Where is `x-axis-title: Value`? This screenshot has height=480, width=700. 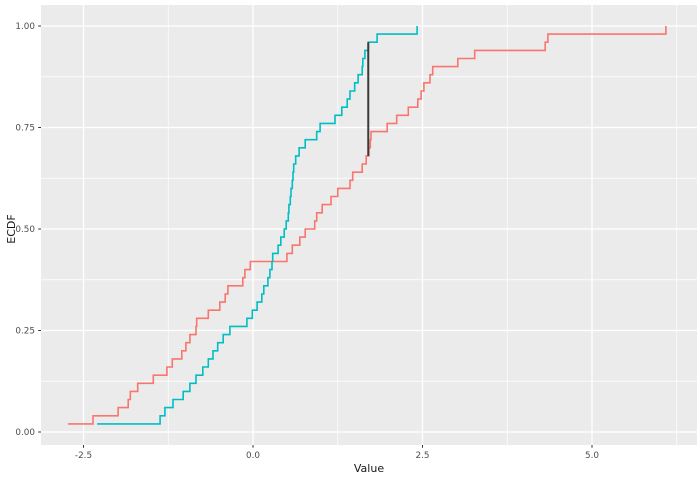 x-axis-title: Value is located at coordinates (369, 468).